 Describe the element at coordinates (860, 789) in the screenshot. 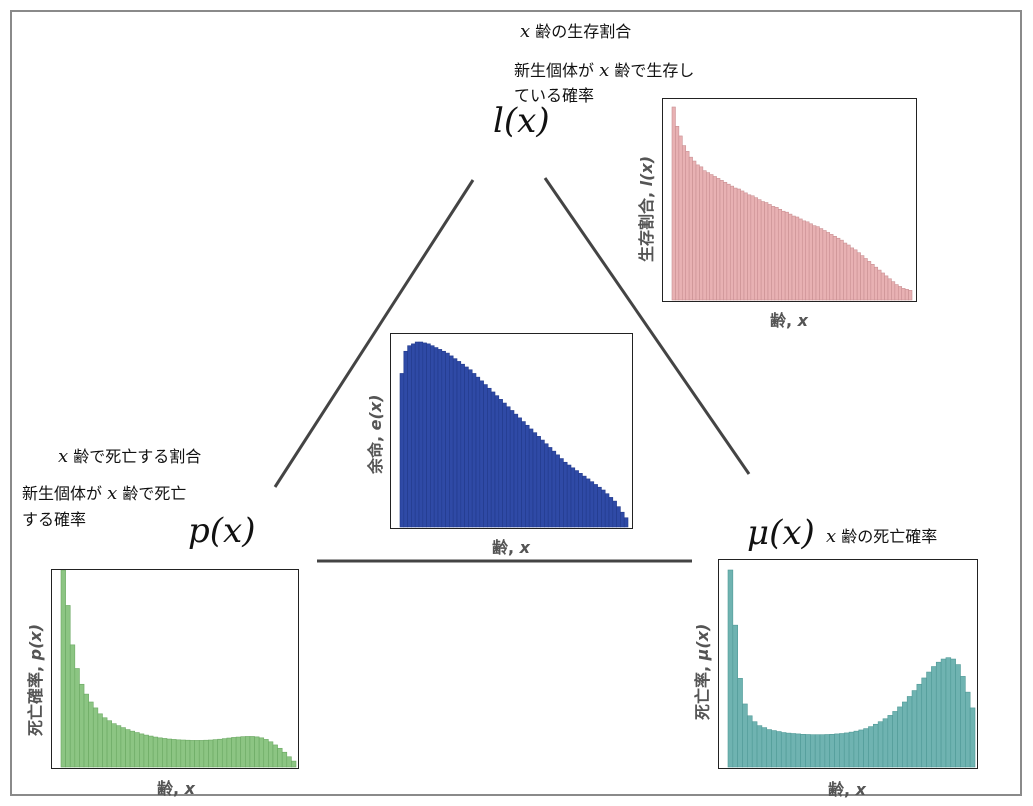

I see `mortality-xlabel-var: x` at that location.